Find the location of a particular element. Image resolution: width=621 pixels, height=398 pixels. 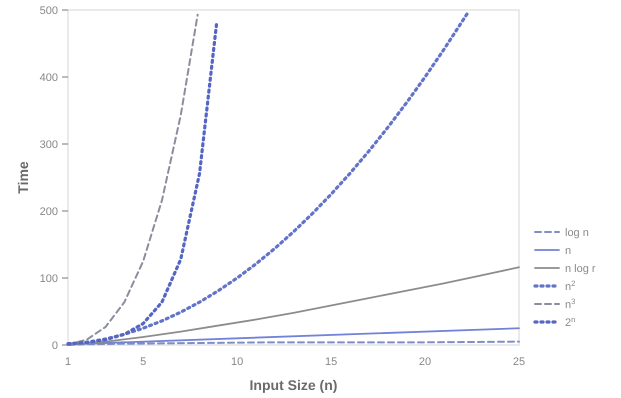

legend-label: n log r is located at coordinates (580, 268).